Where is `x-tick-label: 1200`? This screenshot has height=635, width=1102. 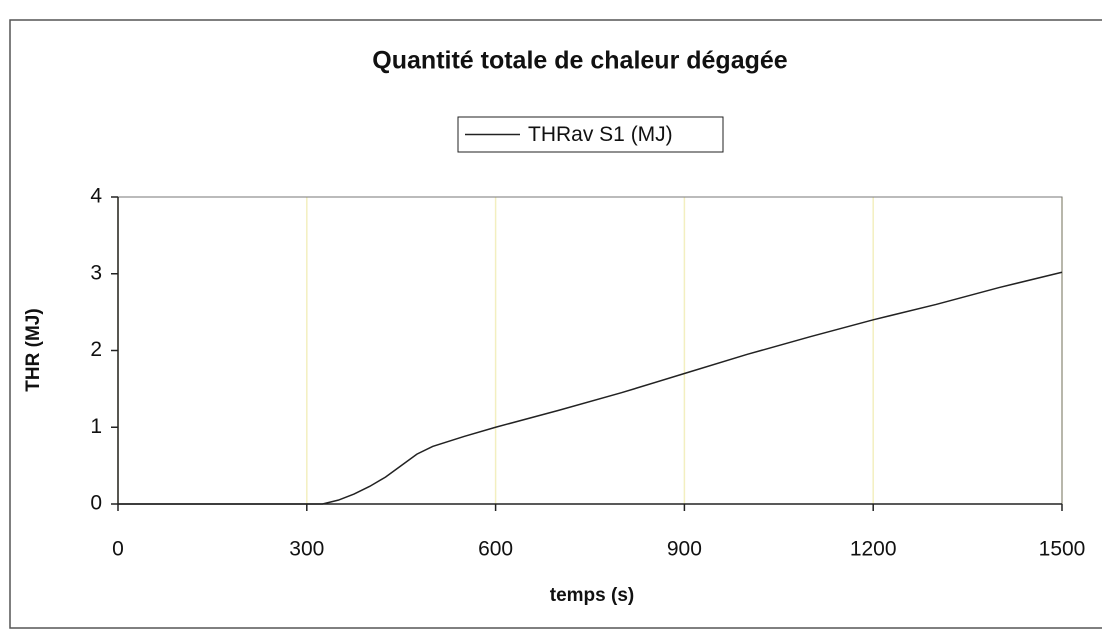 x-tick-label: 1200 is located at coordinates (873, 549).